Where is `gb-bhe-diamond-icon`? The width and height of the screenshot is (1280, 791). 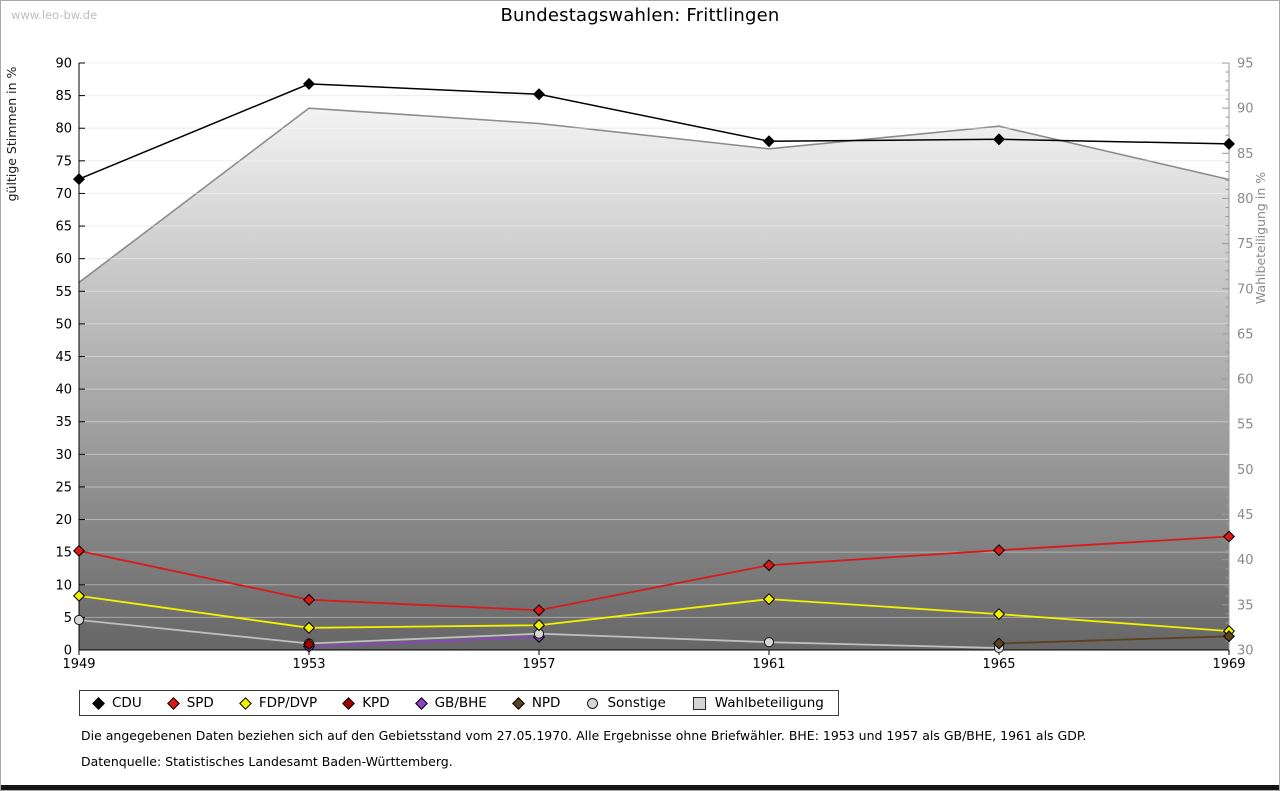 gb-bhe-diamond-icon is located at coordinates (421, 703).